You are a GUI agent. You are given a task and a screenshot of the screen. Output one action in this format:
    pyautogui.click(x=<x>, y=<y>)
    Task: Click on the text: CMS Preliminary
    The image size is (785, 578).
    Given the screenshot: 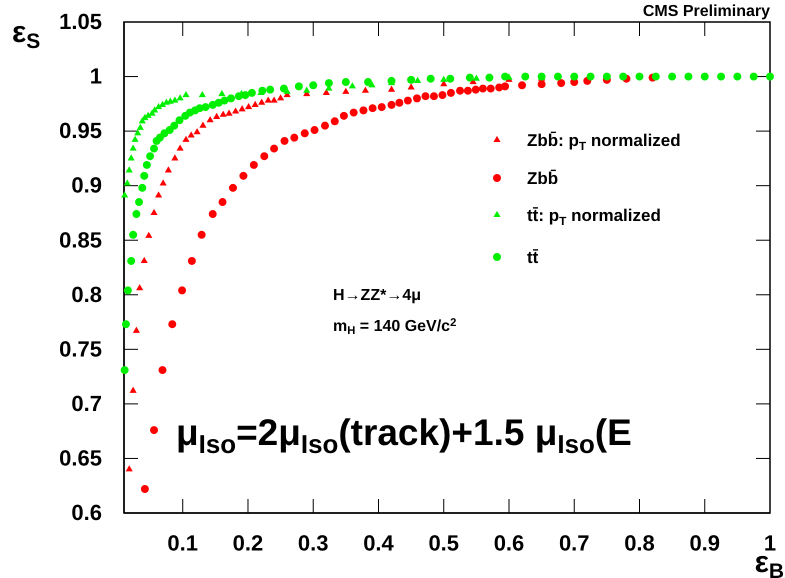 What is the action you would take?
    pyautogui.click(x=706, y=11)
    